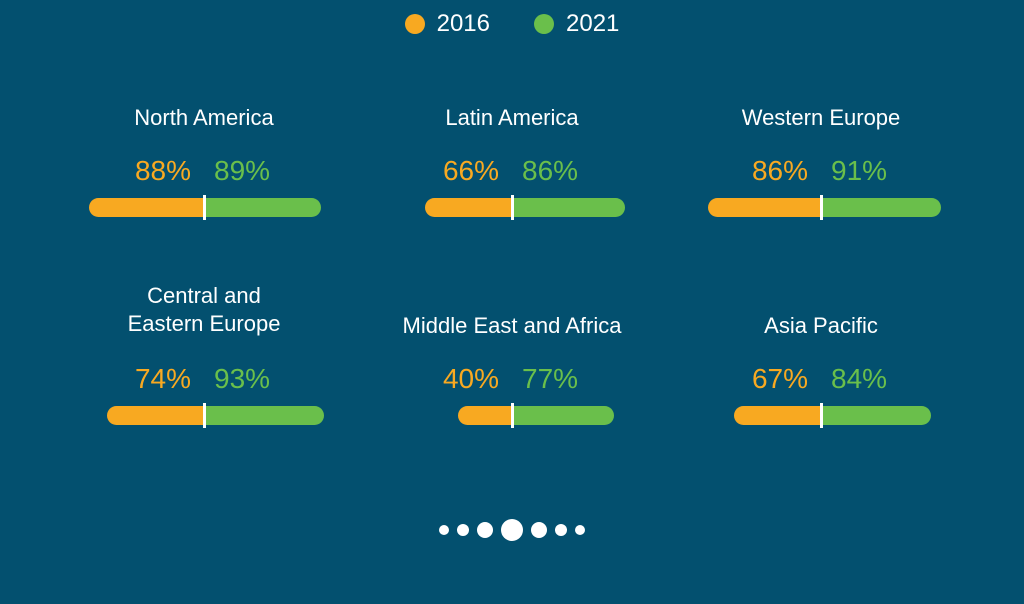 This screenshot has height=604, width=1024. Describe the element at coordinates (162, 170) in the screenshot. I see `value-label-2016: 88%` at that location.